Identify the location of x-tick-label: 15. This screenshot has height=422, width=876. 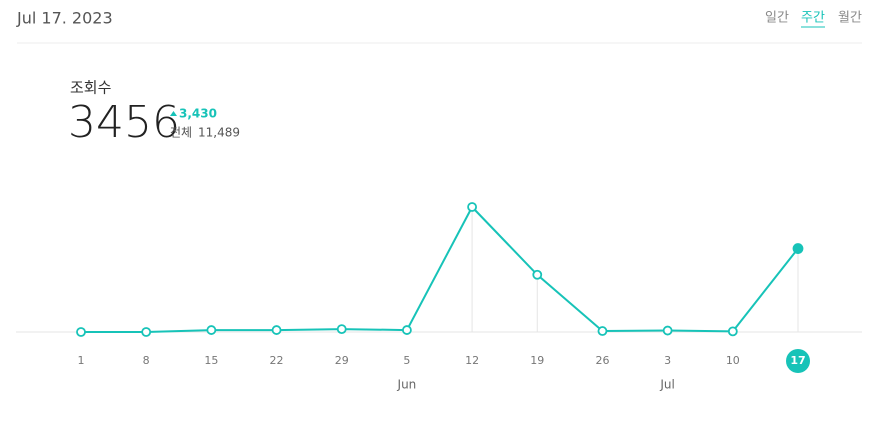
(211, 360).